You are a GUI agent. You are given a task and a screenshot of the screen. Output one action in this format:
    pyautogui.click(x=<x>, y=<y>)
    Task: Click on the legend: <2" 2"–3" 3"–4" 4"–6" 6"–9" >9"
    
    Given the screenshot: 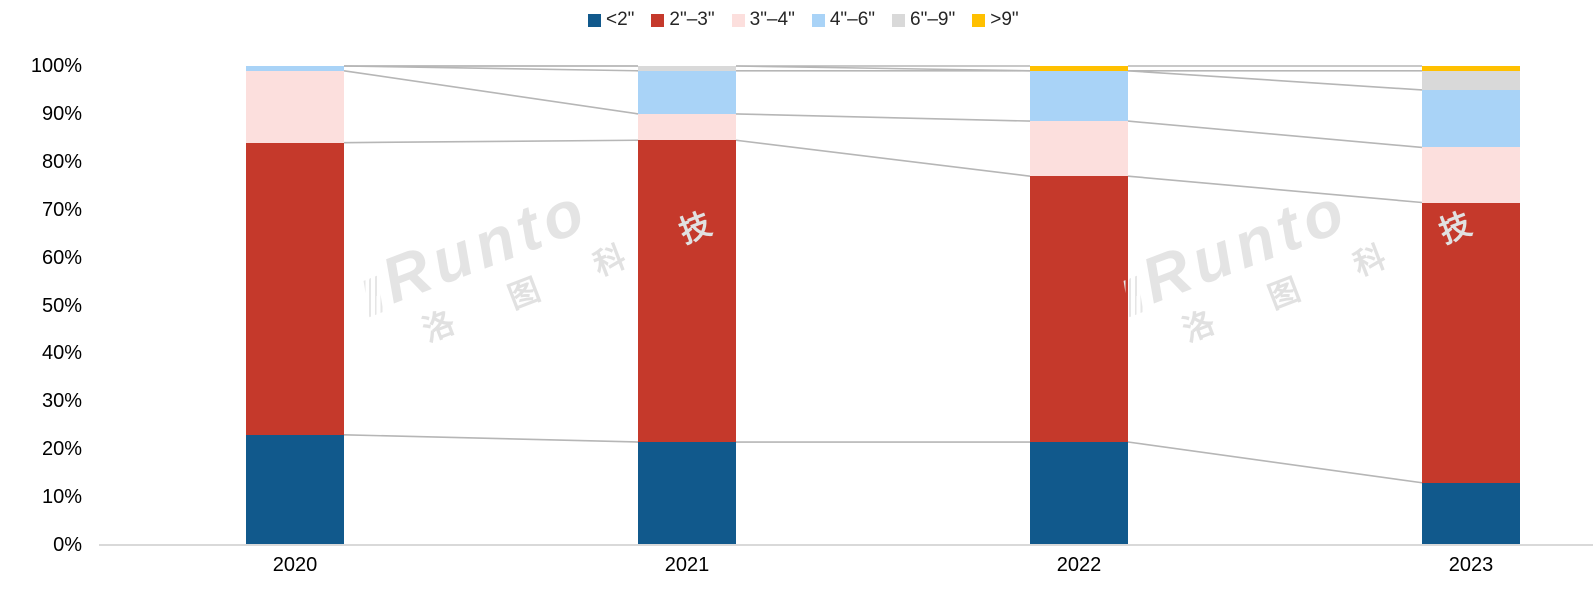 What is the action you would take?
    pyautogui.click(x=803, y=20)
    